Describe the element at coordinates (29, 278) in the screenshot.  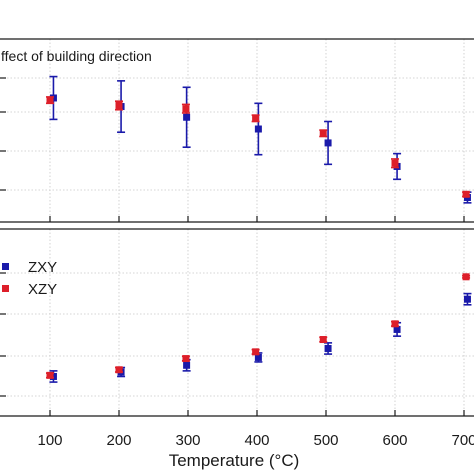
I see `legend: ZXY XZY` at that location.